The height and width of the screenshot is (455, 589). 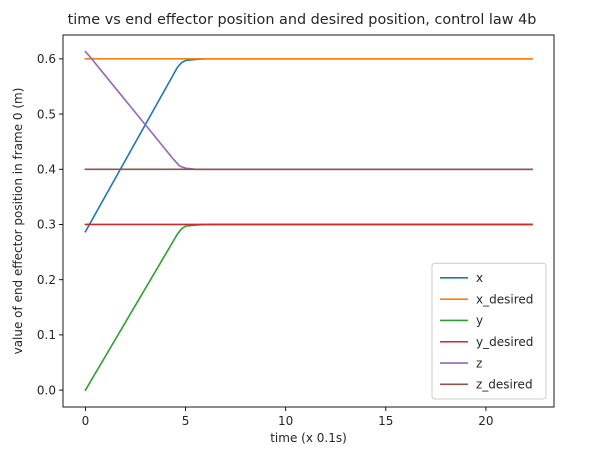 I want to click on x-tick-label: 0, so click(x=86, y=421).